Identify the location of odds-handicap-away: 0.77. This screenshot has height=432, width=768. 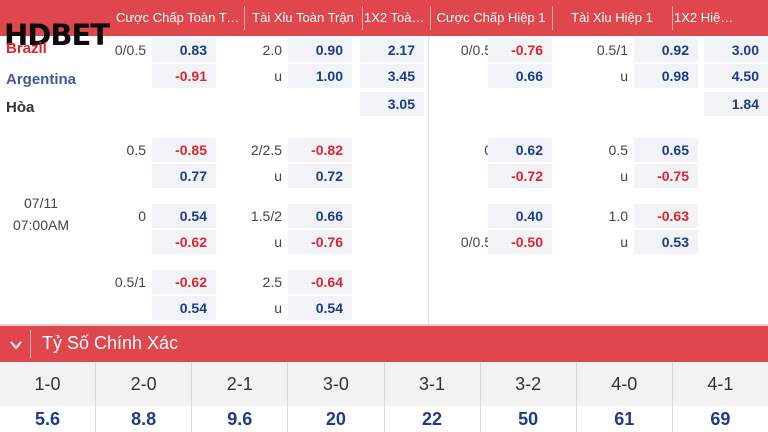
(184, 176).